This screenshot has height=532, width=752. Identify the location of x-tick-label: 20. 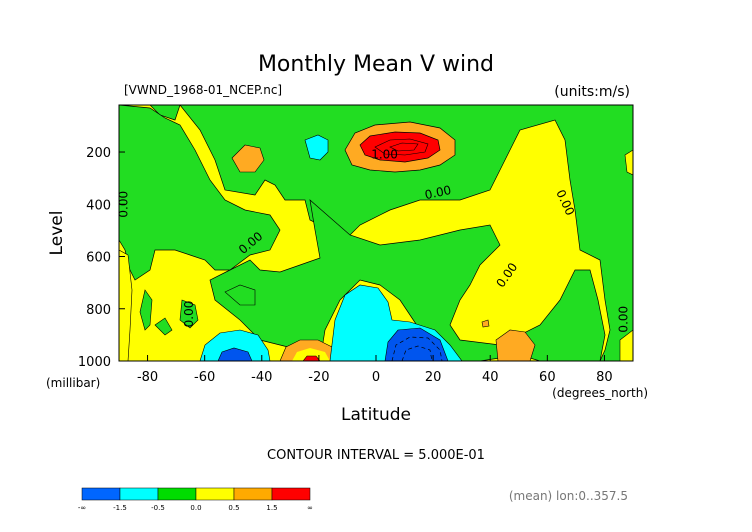
(433, 377).